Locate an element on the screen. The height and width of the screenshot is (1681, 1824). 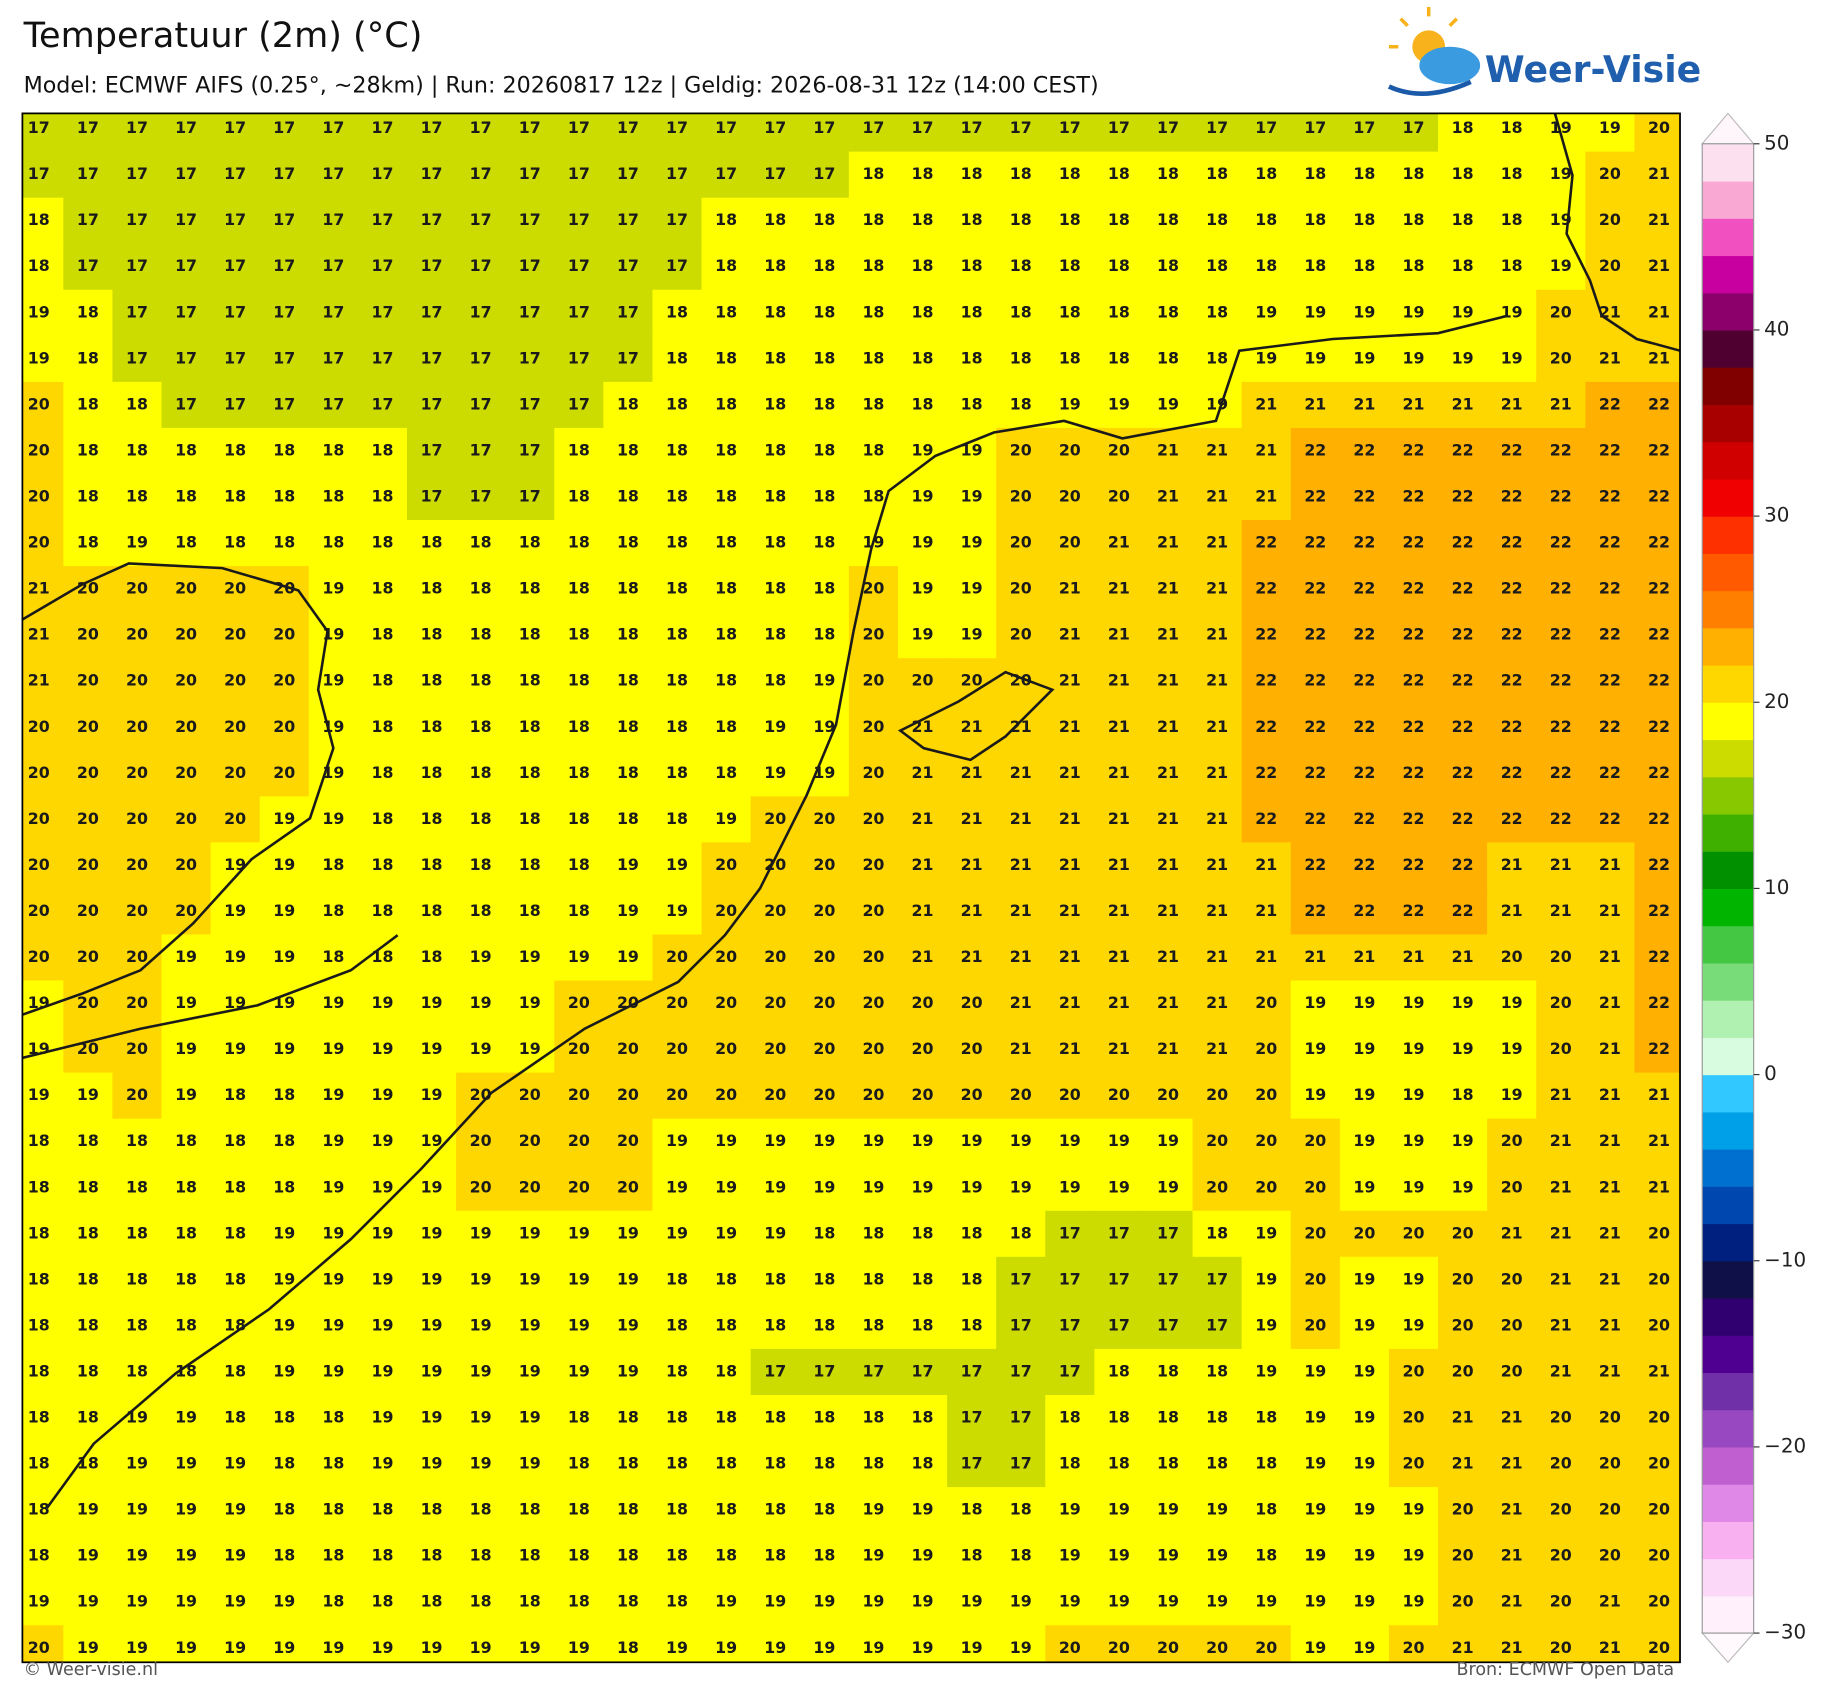
colorbar-tick-label: 50 is located at coordinates (1776, 142).